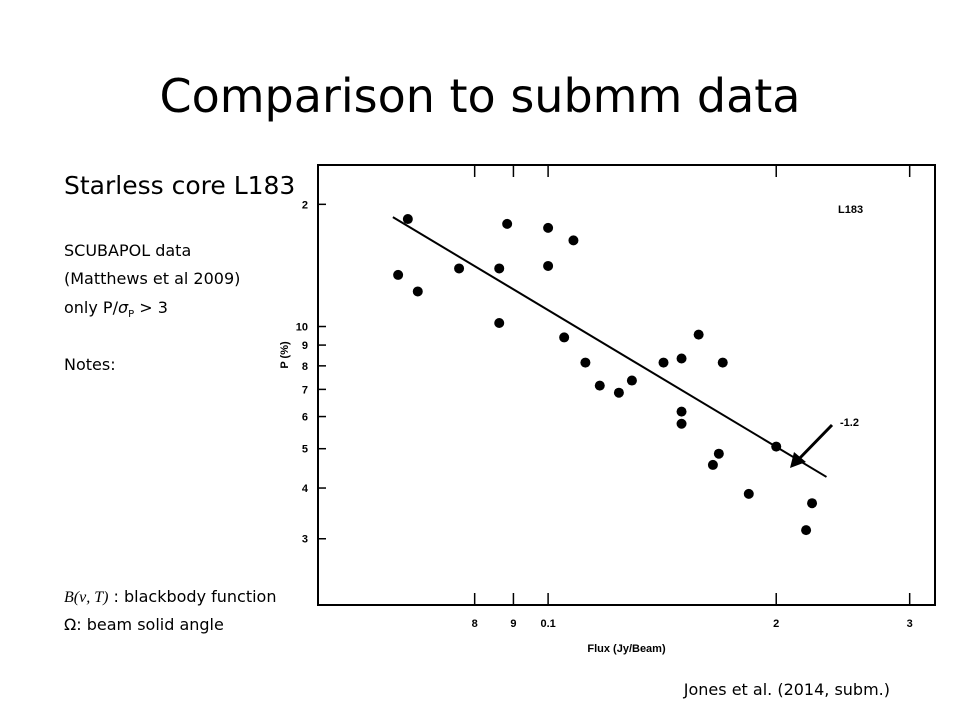 The height and width of the screenshot is (720, 960). What do you see at coordinates (305, 418) in the screenshot?
I see `y-tick-label: 6` at bounding box center [305, 418].